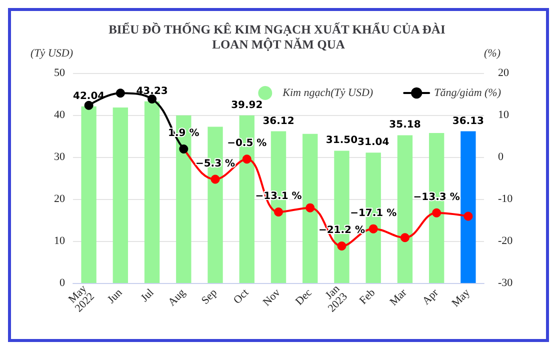 The image size is (557, 350). What do you see at coordinates (241, 296) in the screenshot?
I see `x-tick-label: Oct` at bounding box center [241, 296].